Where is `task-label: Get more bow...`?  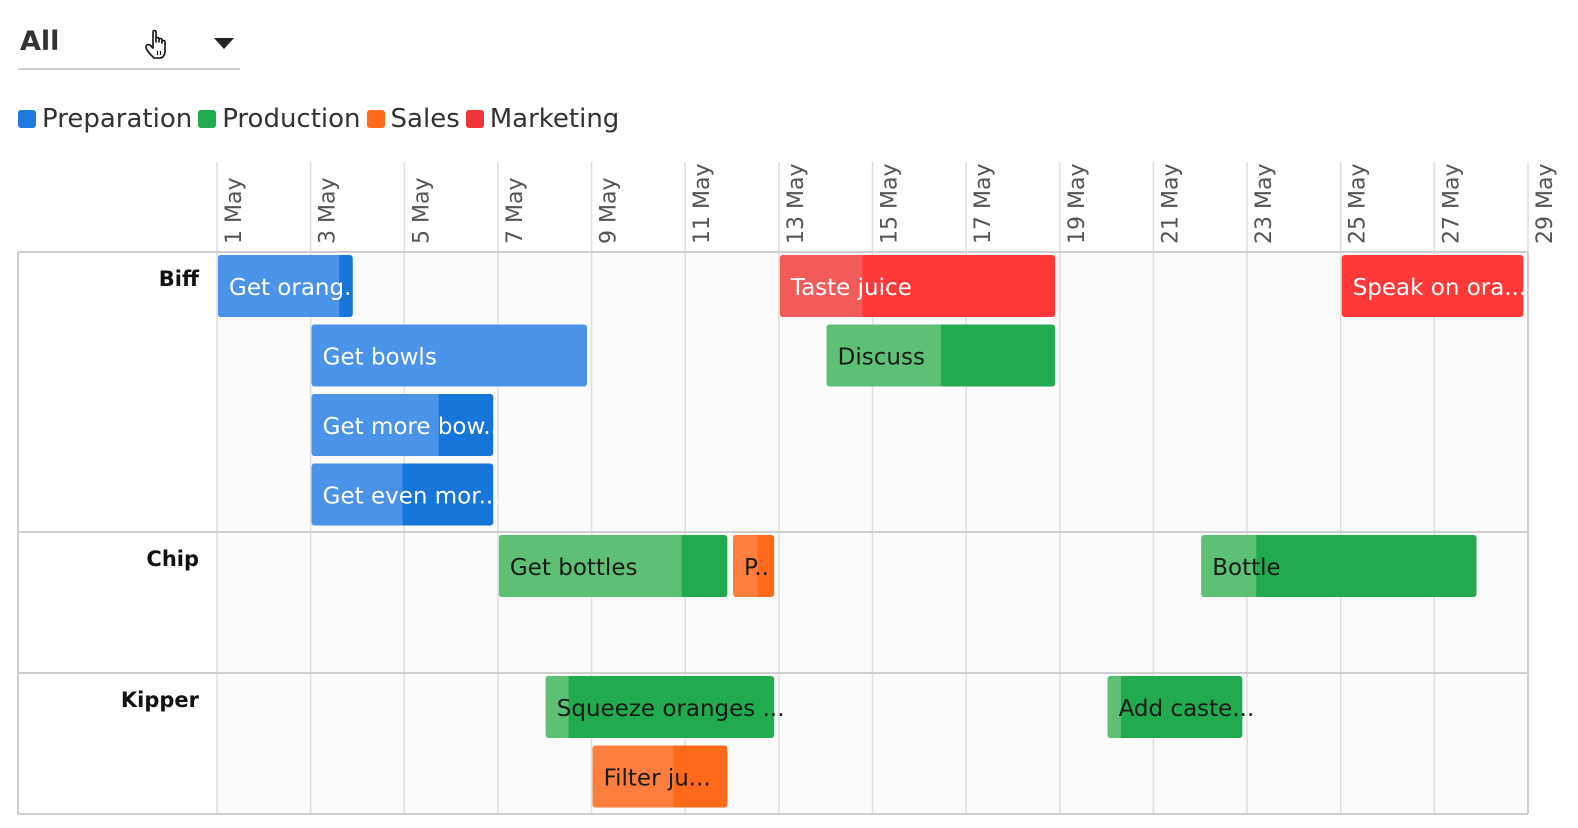 task-label: Get more bow... is located at coordinates (414, 427).